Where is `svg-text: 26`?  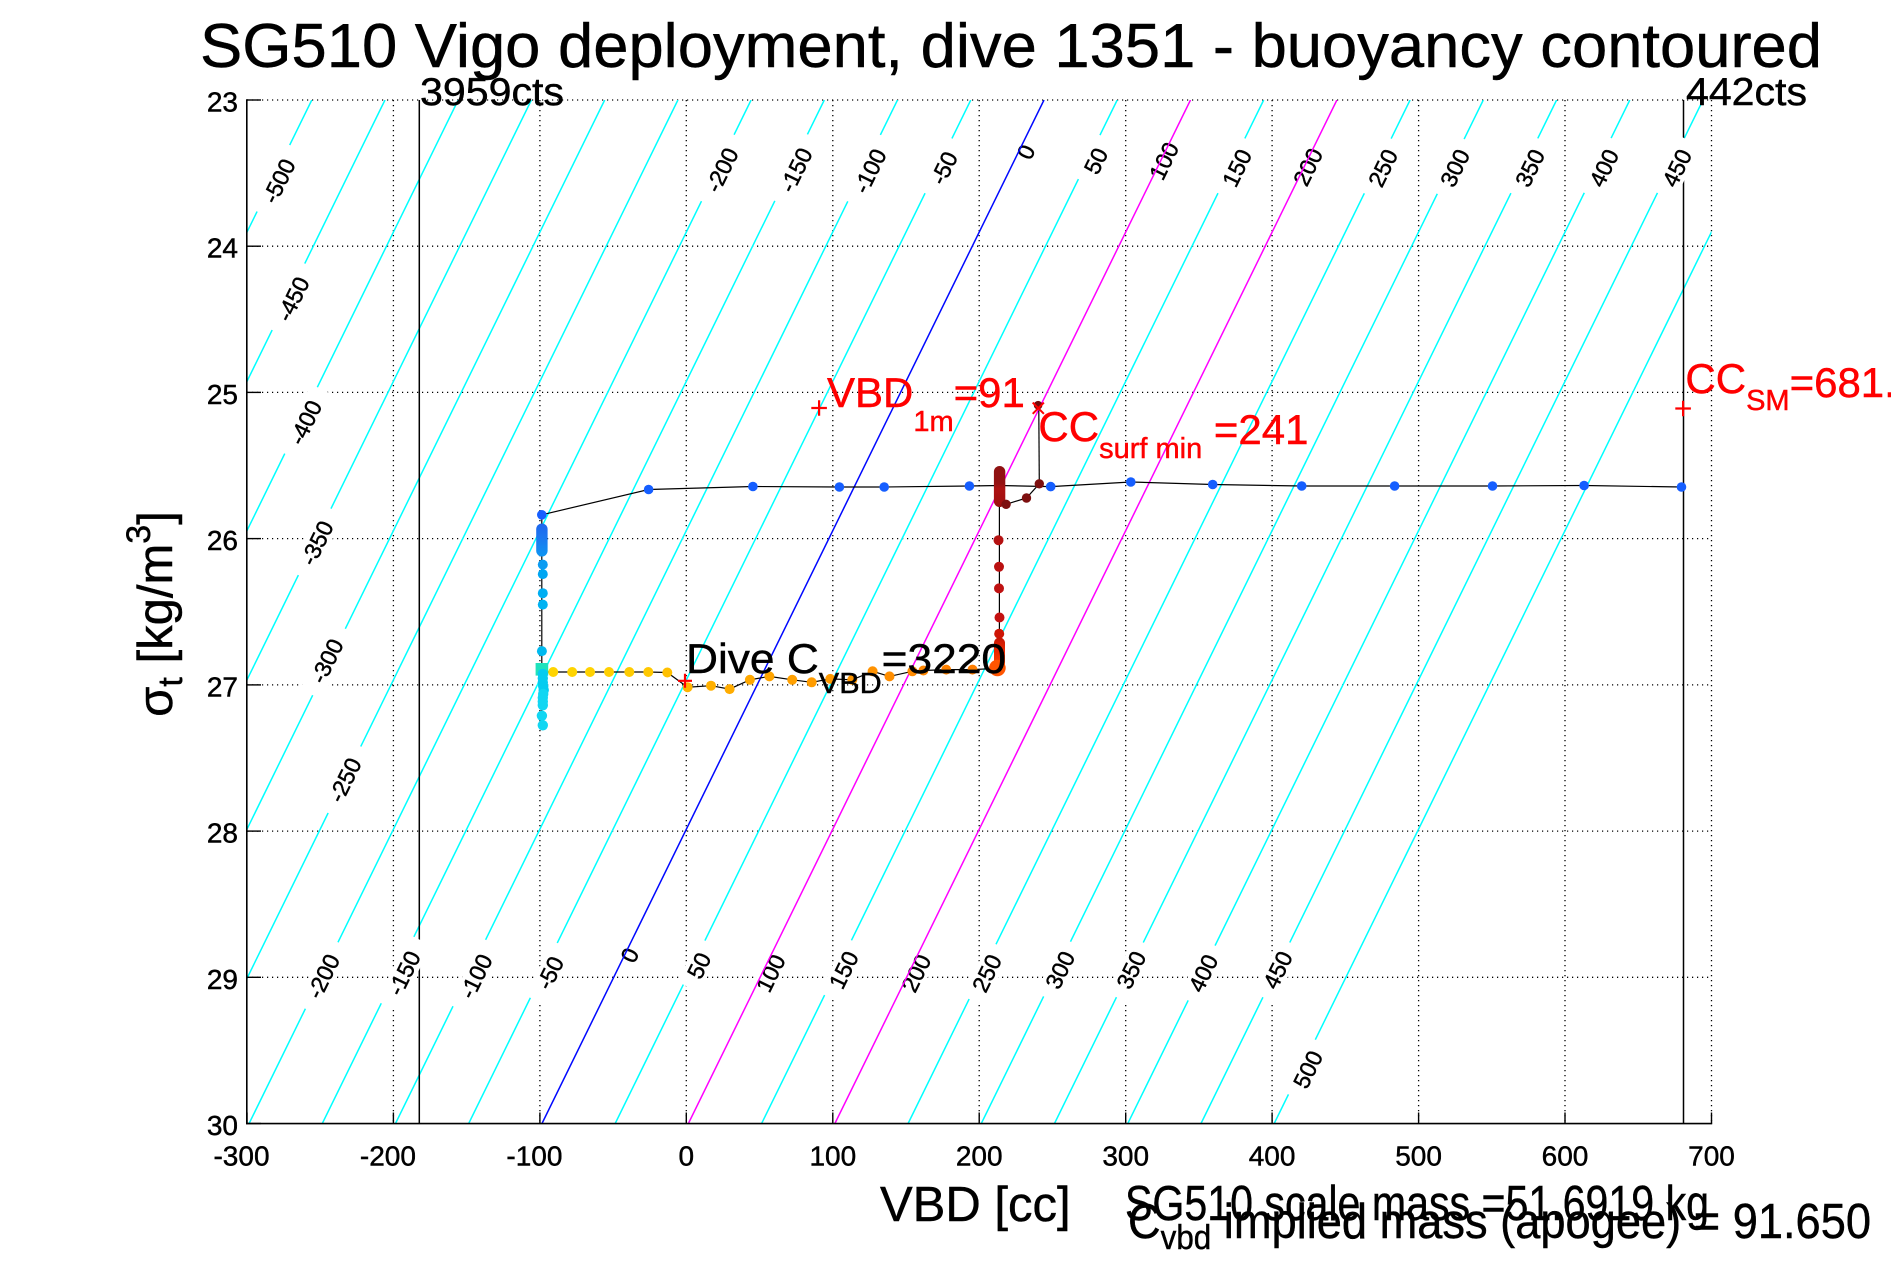 svg-text: 26 is located at coordinates (222, 540).